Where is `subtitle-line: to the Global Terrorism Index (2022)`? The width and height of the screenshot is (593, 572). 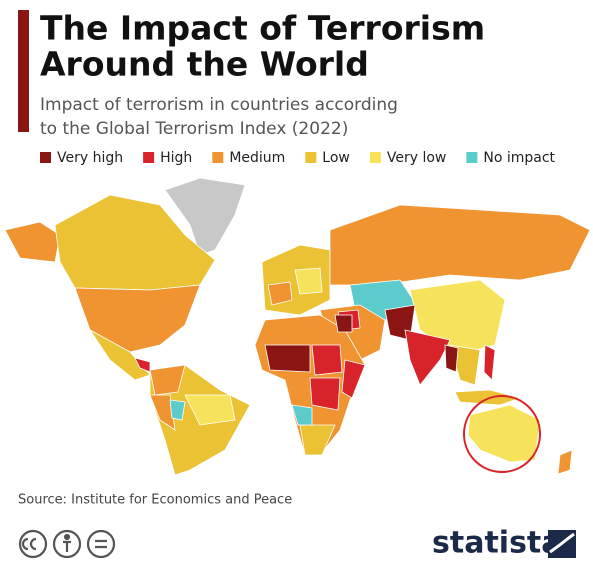
subtitle-line: to the Global Terrorism Index (2022) is located at coordinates (194, 129).